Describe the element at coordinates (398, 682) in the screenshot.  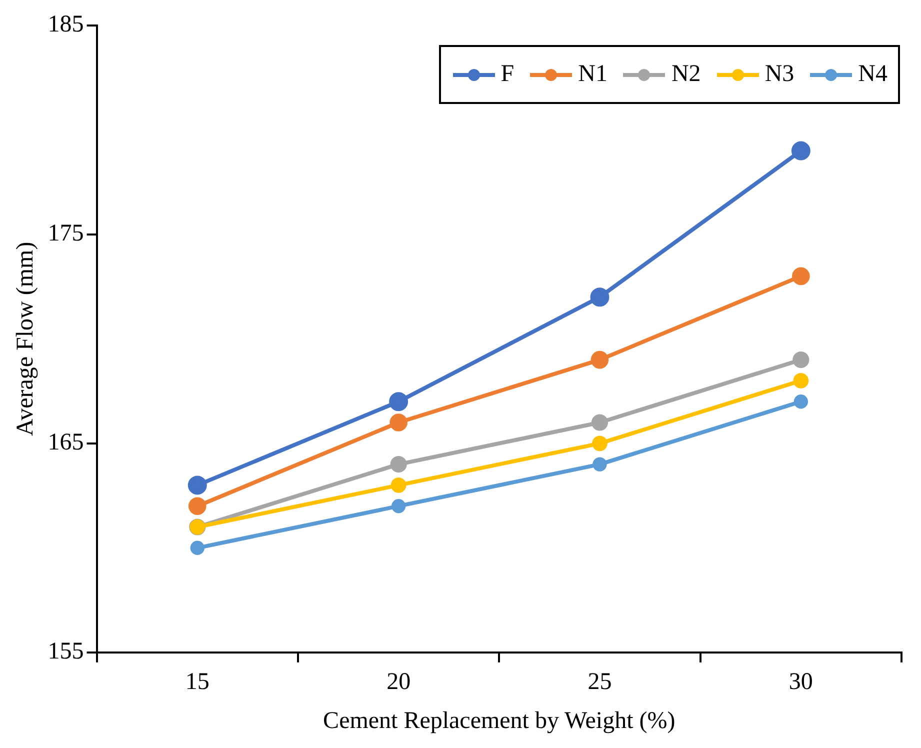
I see `x-tick-label: 20` at that location.